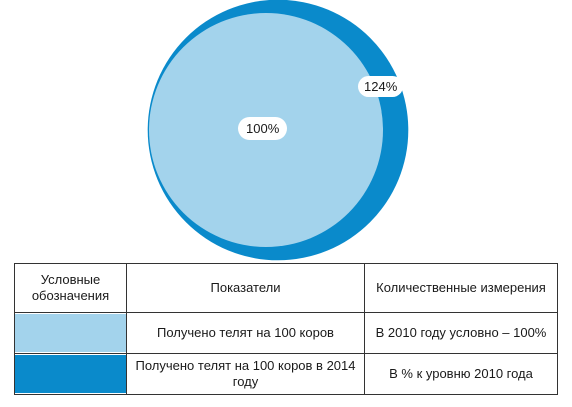 This screenshot has width=572, height=407. I want to click on header-legend: Условные обозначения, so click(70, 288).